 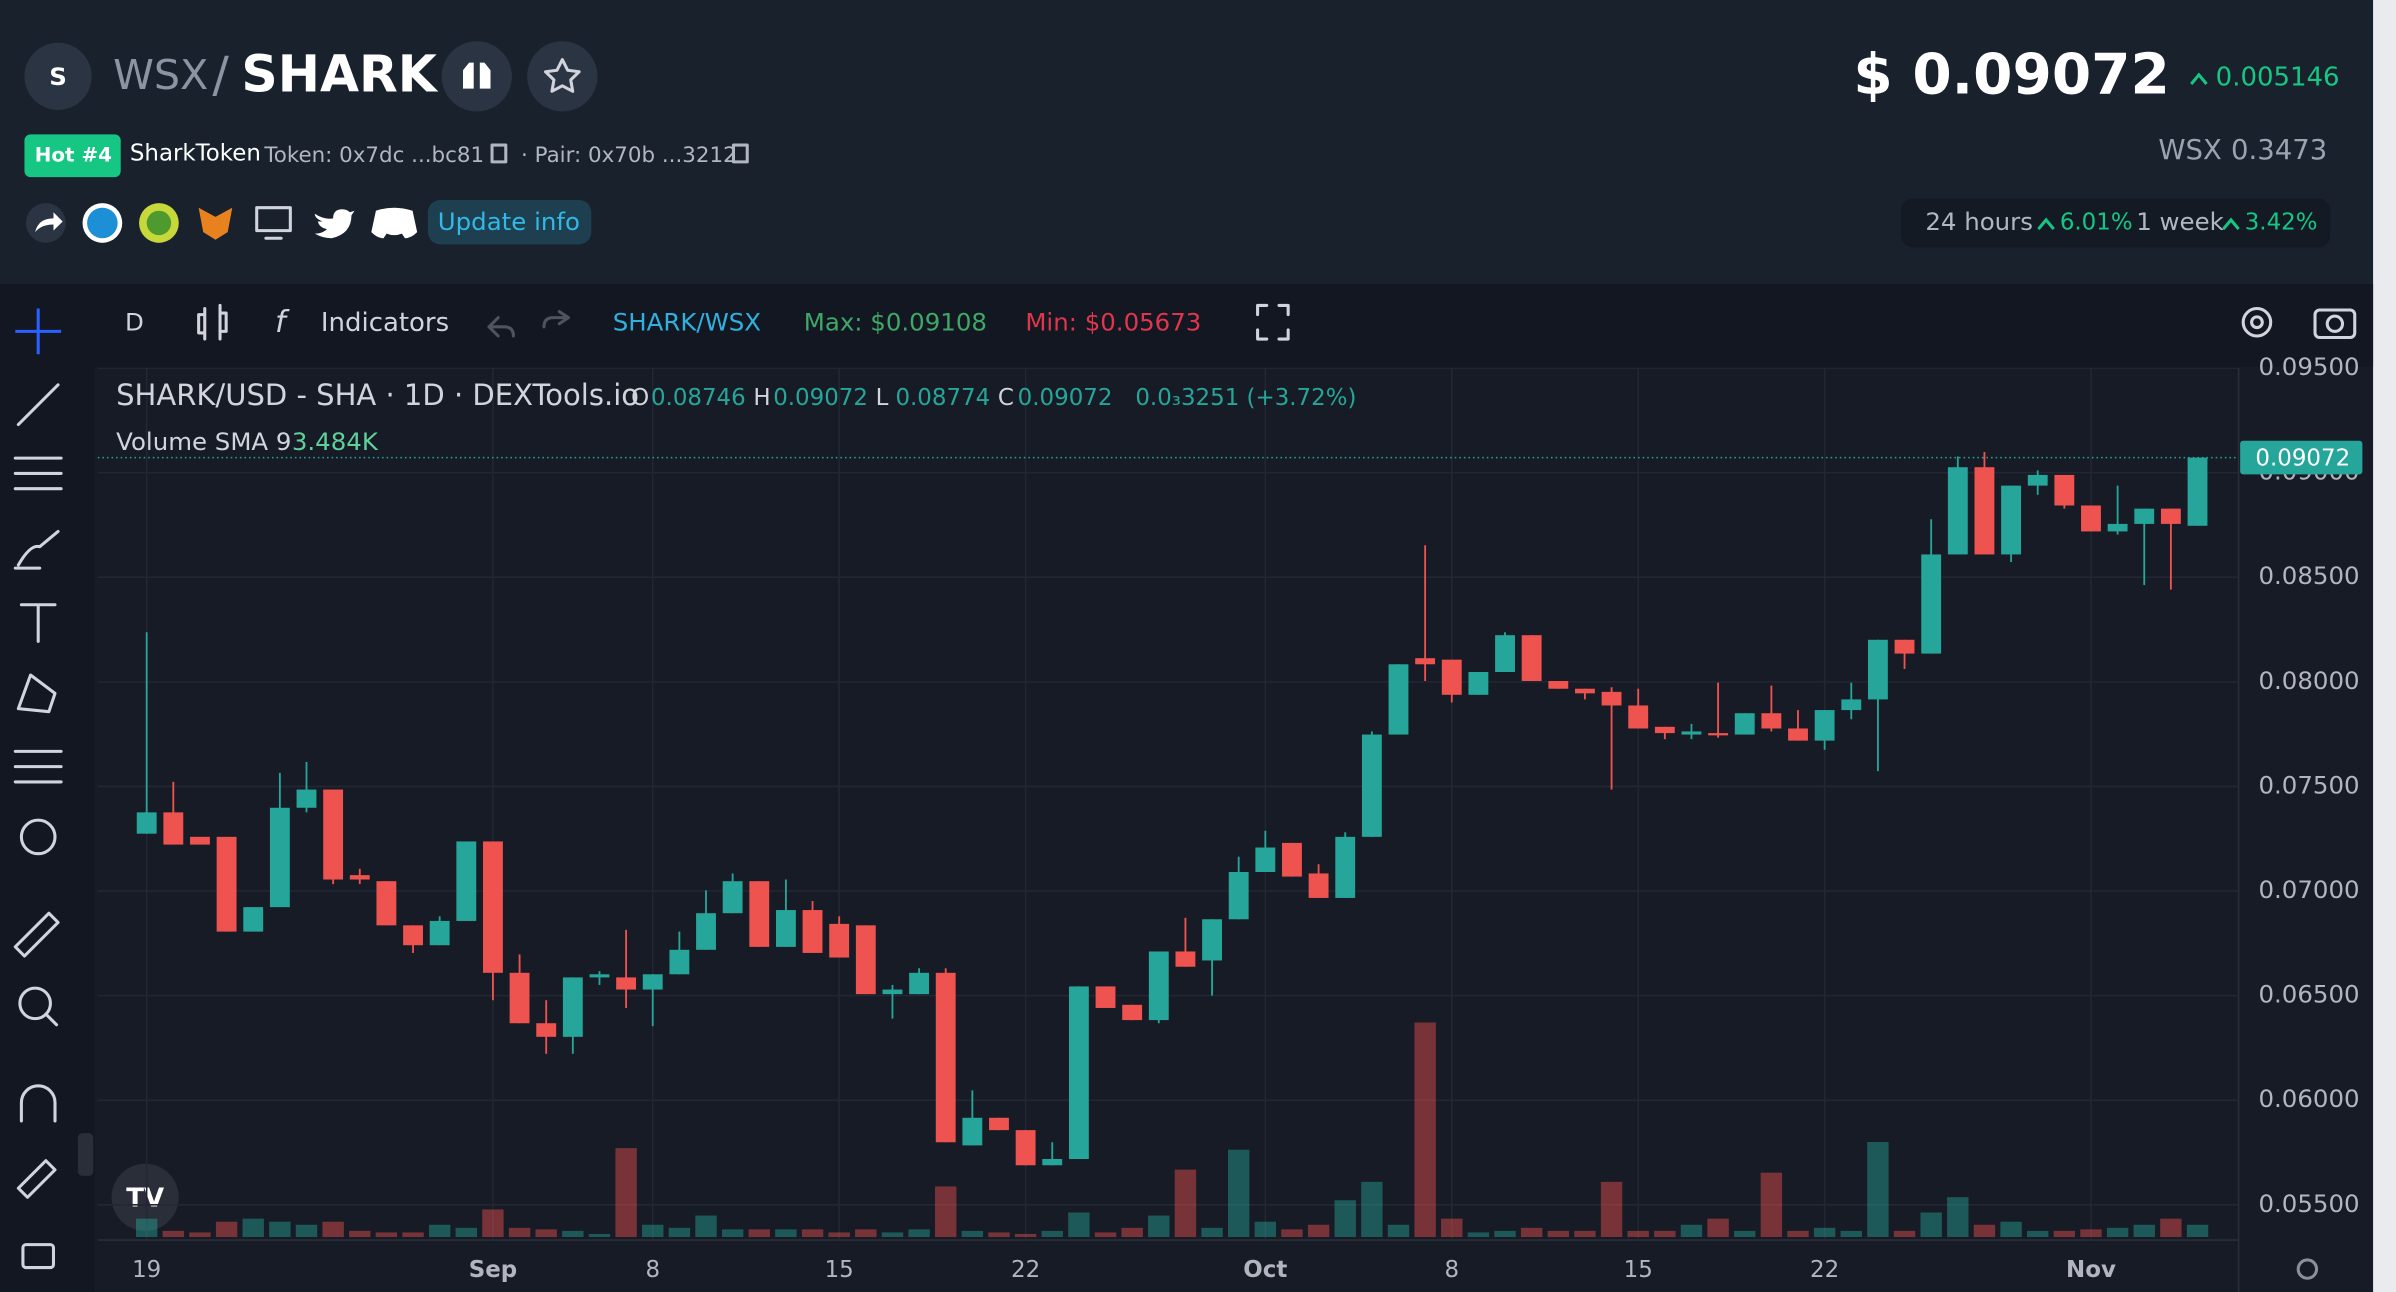 What do you see at coordinates (36, 1179) in the screenshot?
I see `lock-draw-tool` at bounding box center [36, 1179].